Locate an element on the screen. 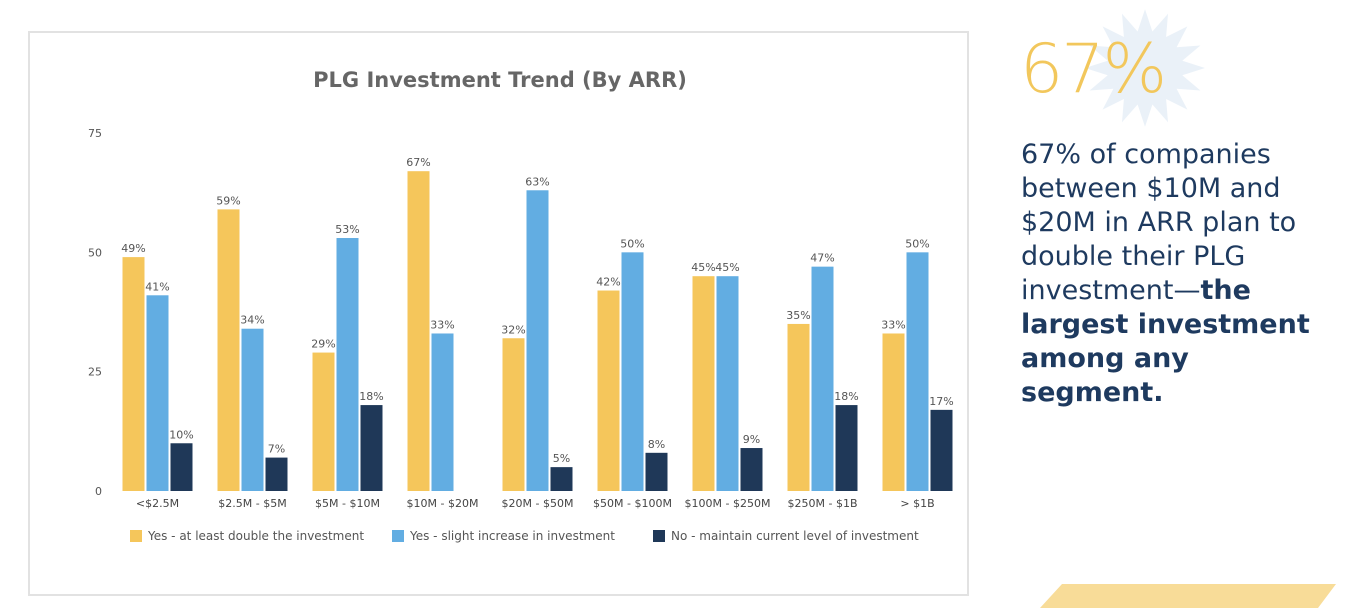 This screenshot has width=1352, height=608. y-tick-label: 0 is located at coordinates (98, 491).